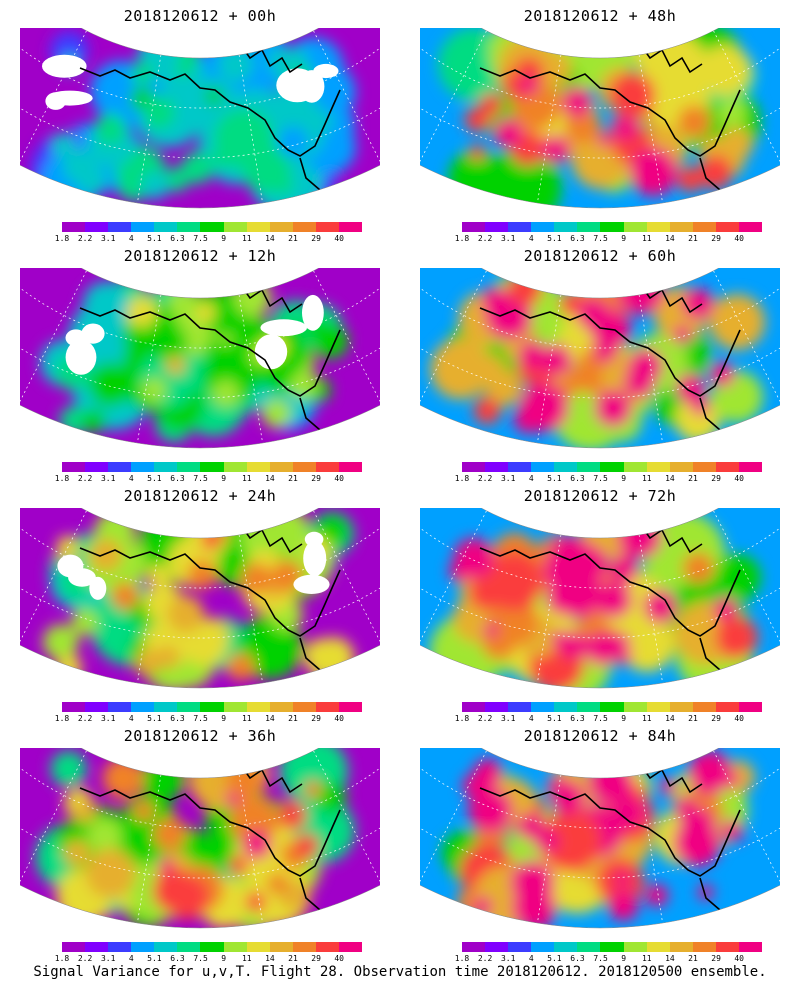 Image resolution: width=800 pixels, height=1000 pixels. What do you see at coordinates (600, 736) in the screenshot?
I see `panel-title: 2018120612 + 84h` at bounding box center [600, 736].